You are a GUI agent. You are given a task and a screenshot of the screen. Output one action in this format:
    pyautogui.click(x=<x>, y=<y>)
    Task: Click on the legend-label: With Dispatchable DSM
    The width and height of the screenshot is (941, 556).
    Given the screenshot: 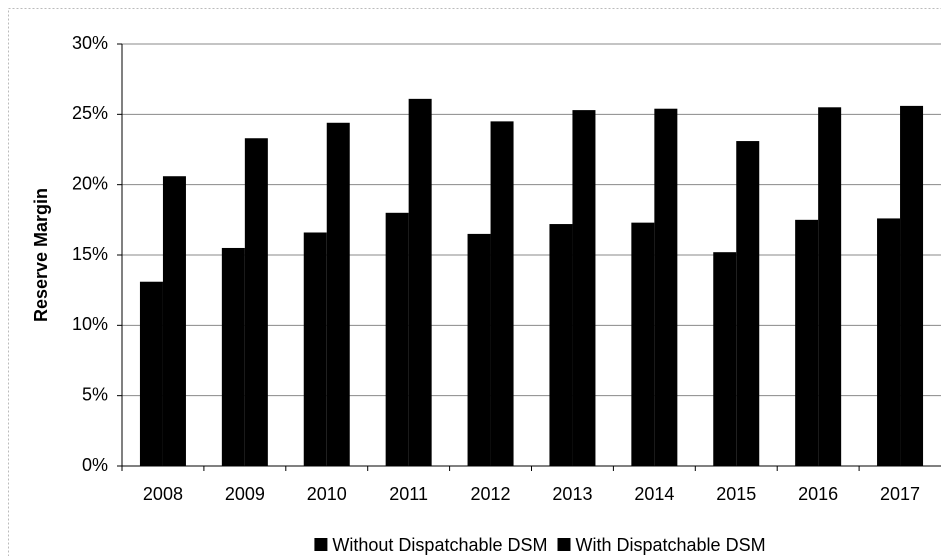 What is the action you would take?
    pyautogui.click(x=671, y=545)
    